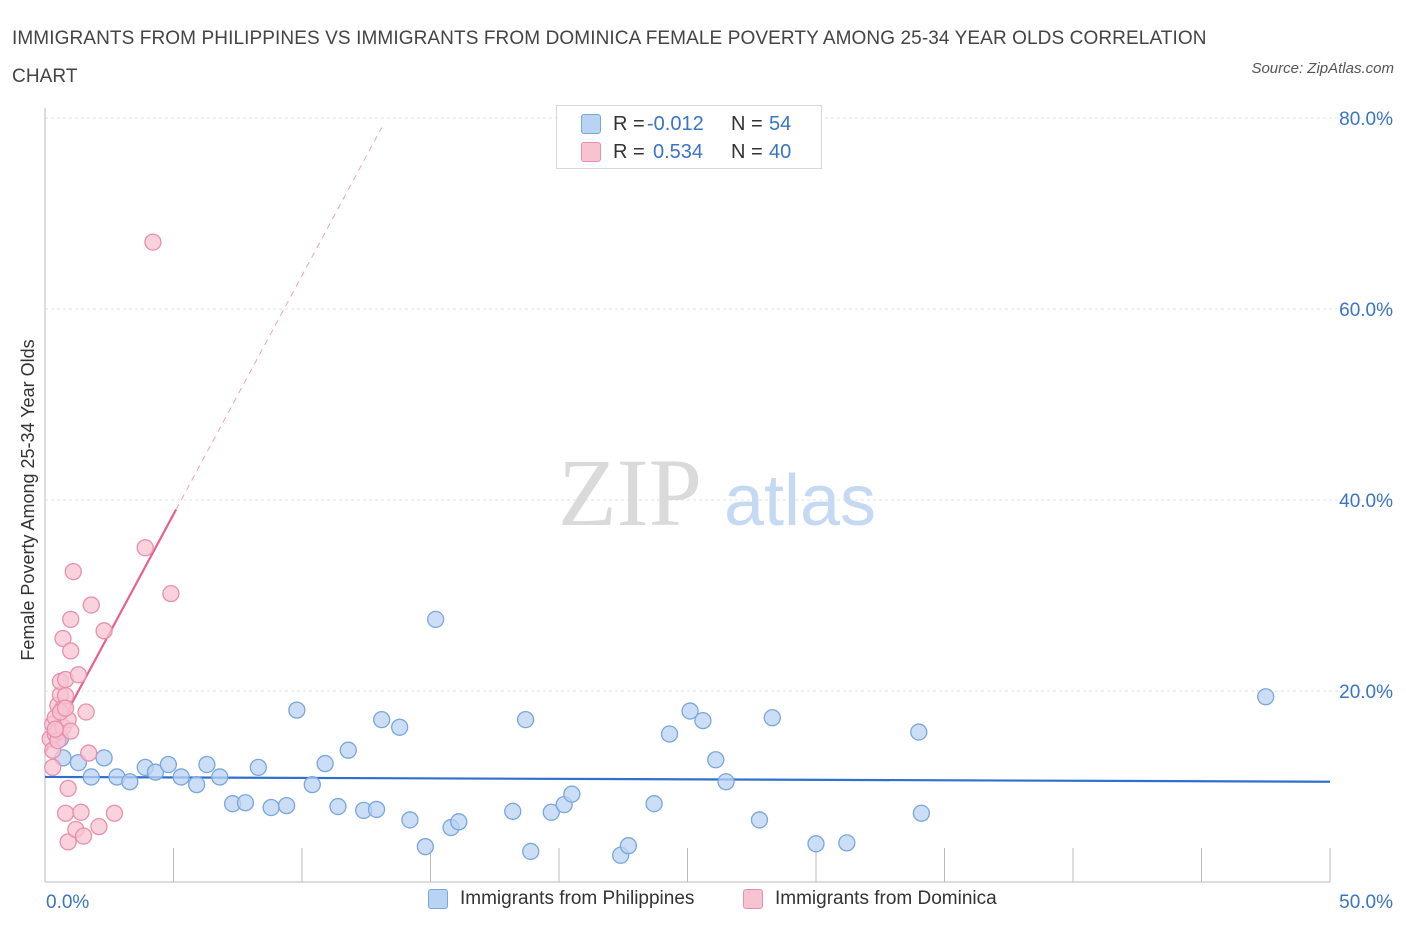 This screenshot has width=1406, height=930. I want to click on x-tick-label: 0.0%, so click(67, 902).